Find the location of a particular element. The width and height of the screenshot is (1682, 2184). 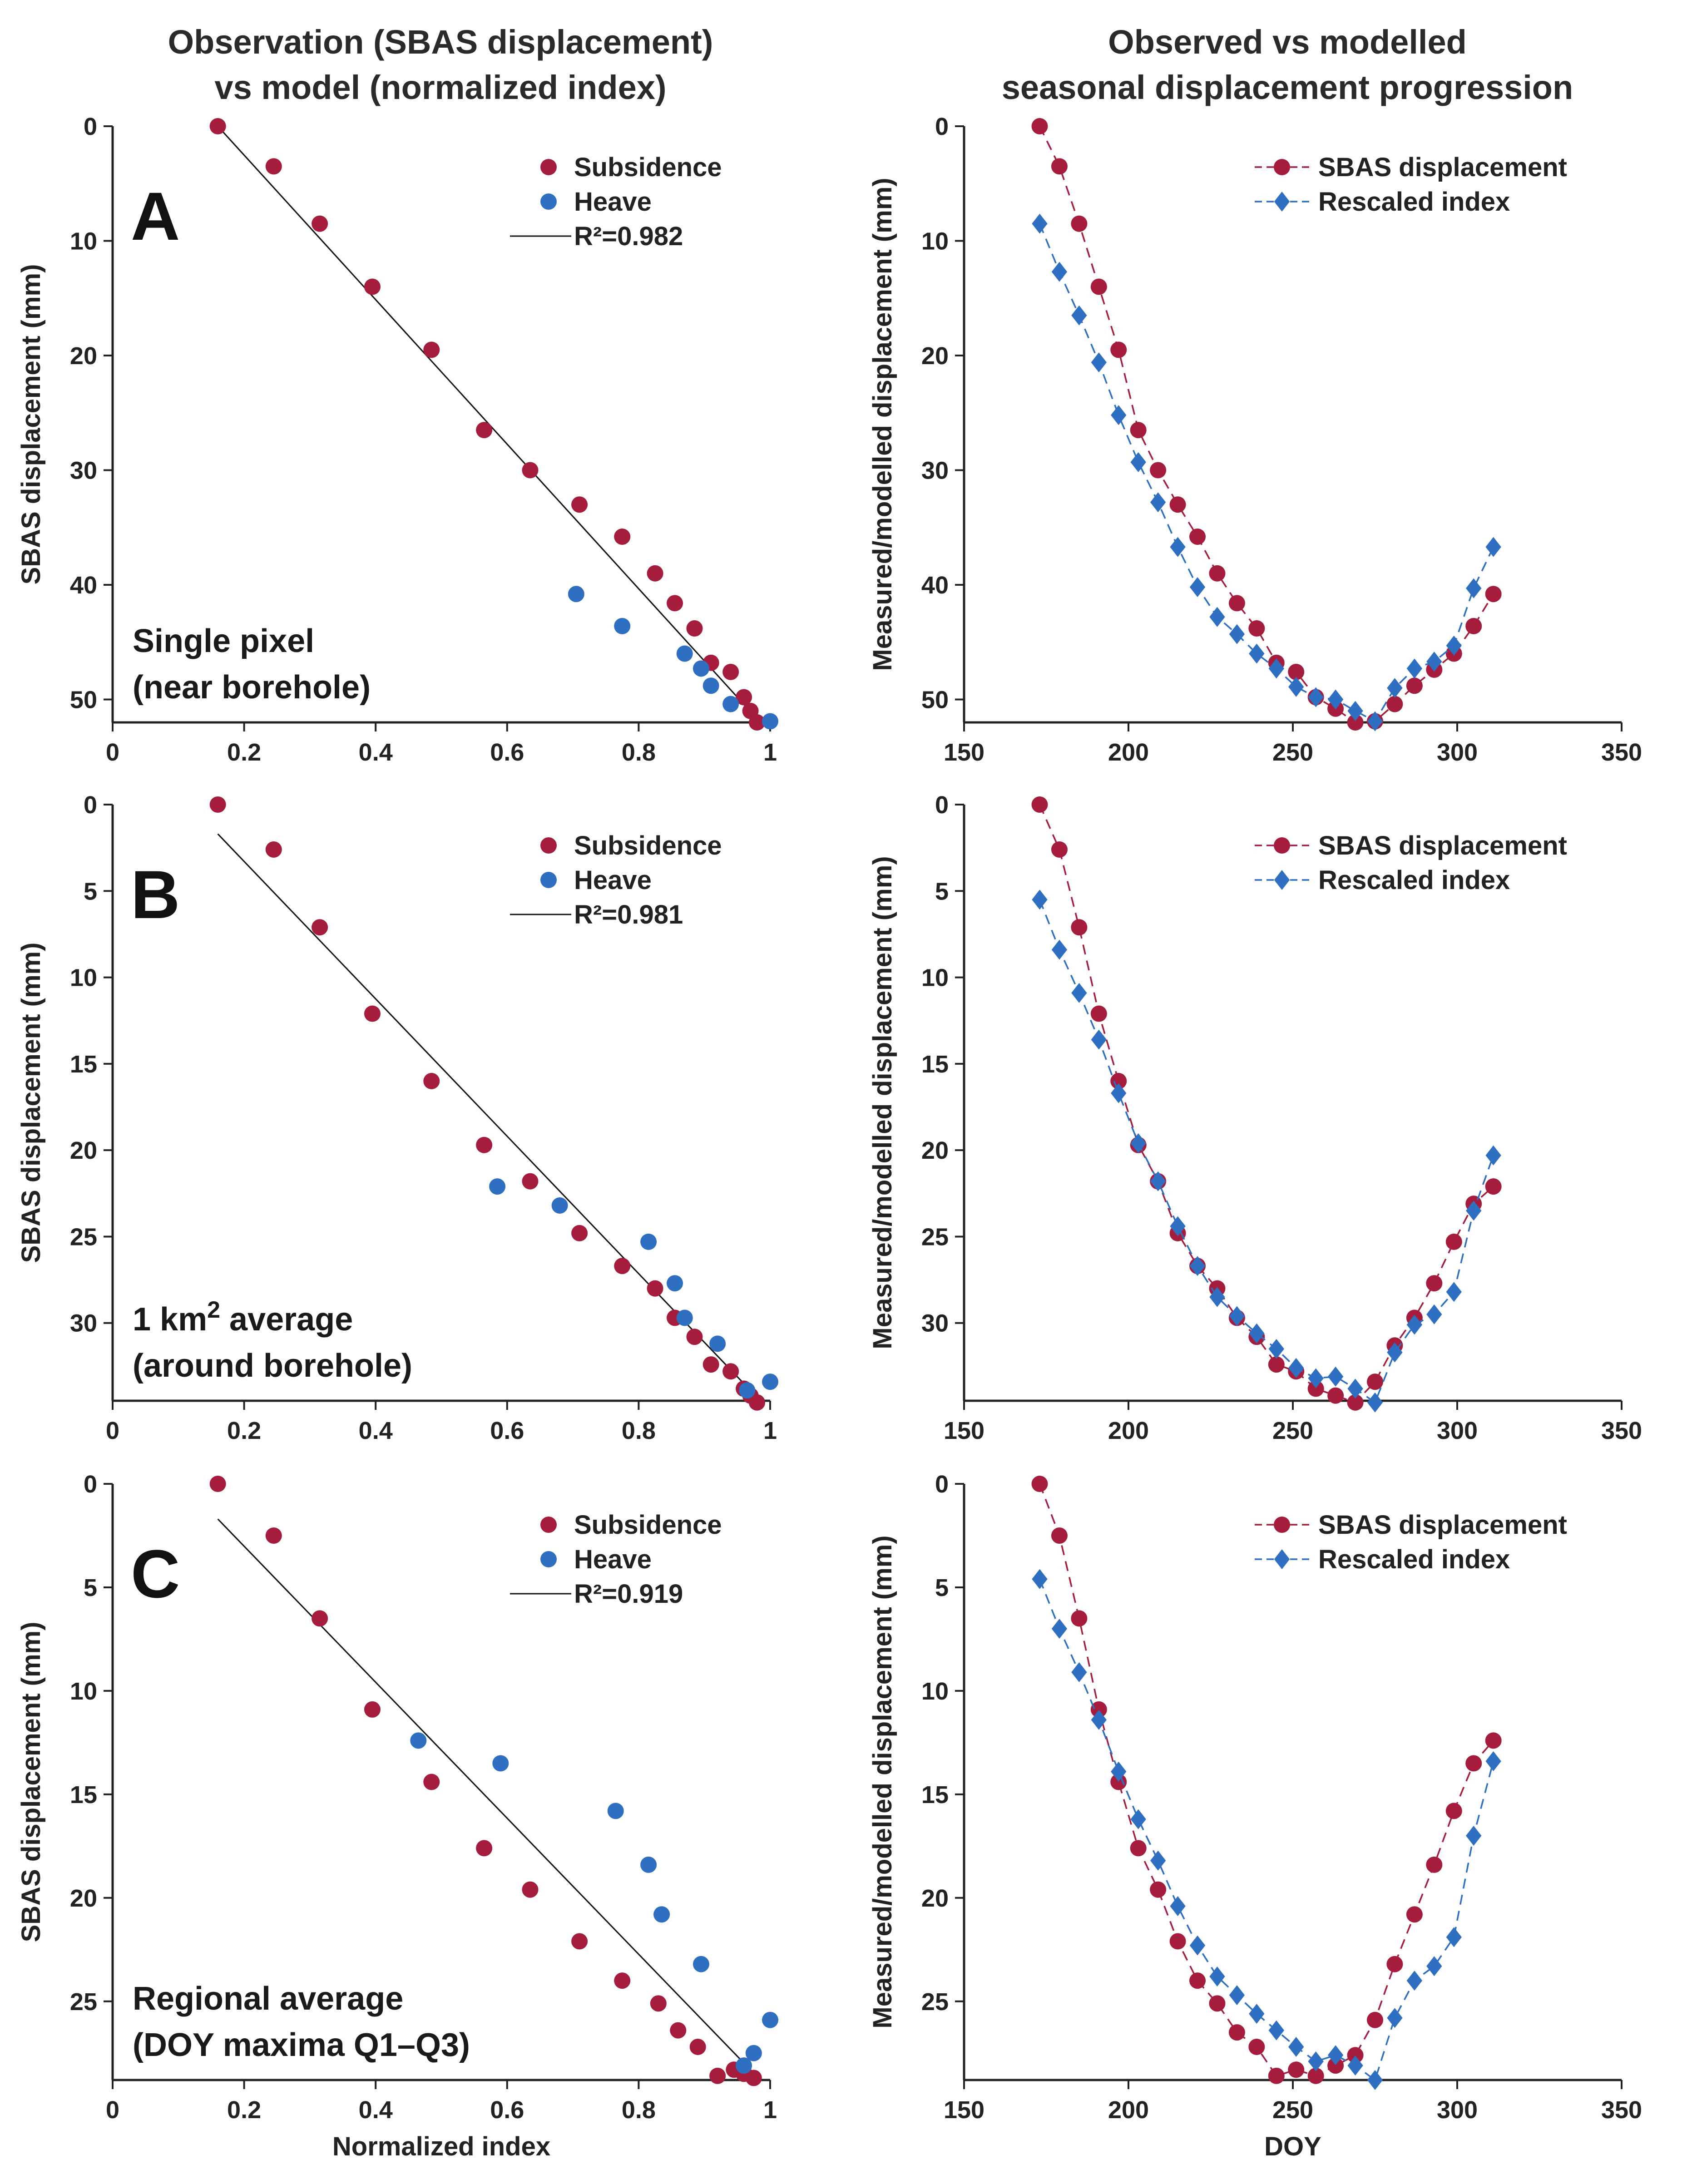

y-tick-label: 50 is located at coordinates (935, 701).